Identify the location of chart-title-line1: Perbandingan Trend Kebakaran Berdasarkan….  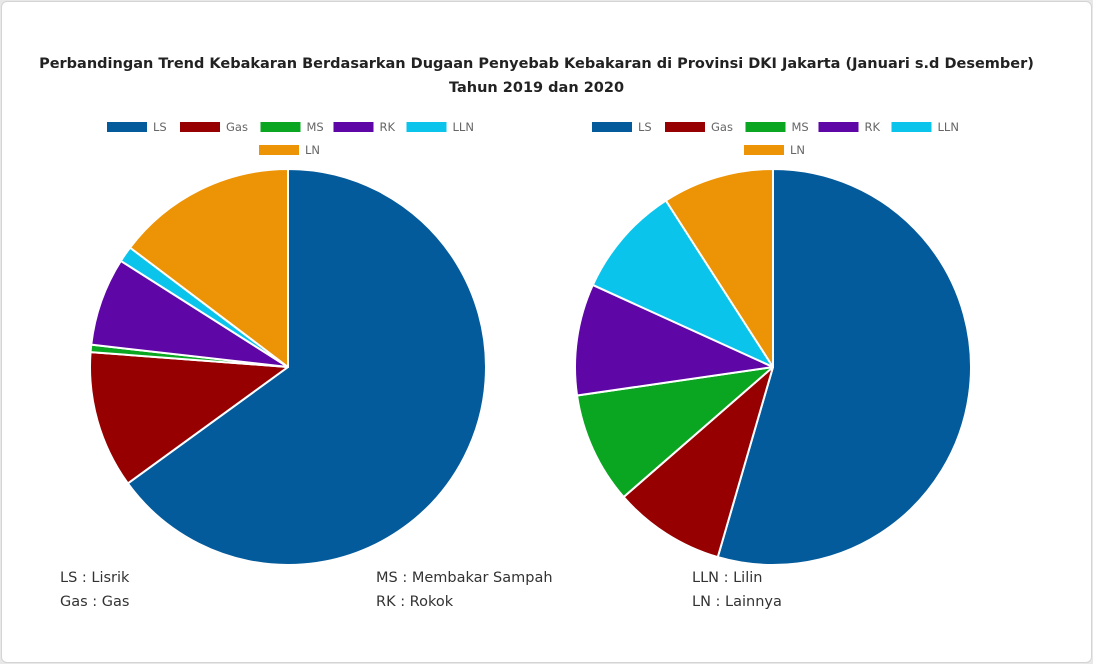
(536, 64).